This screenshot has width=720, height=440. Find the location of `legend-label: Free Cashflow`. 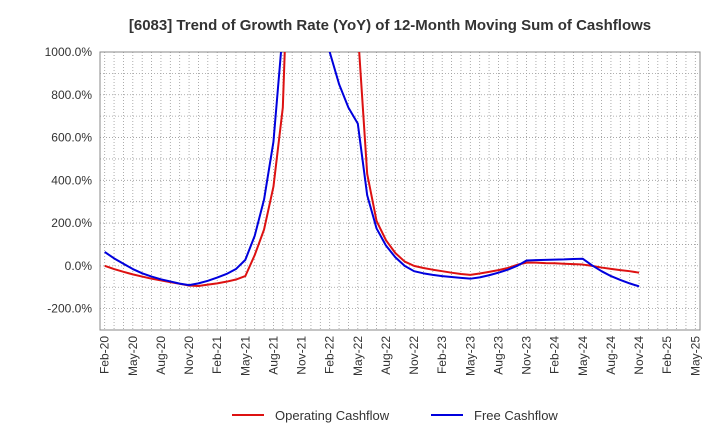

legend-label: Free Cashflow is located at coordinates (516, 415).